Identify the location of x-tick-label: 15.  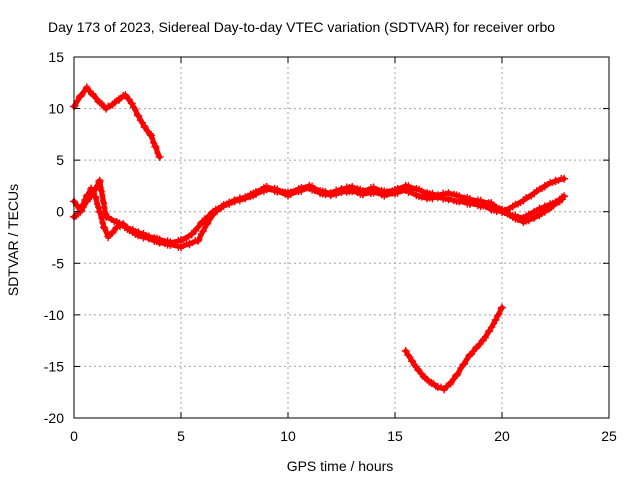
(395, 436).